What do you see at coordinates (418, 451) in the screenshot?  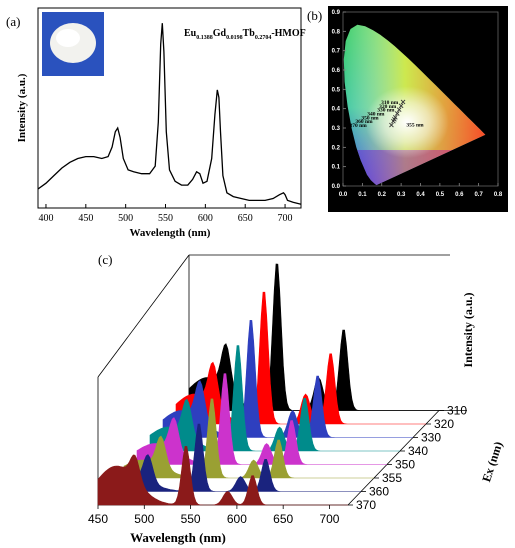 I see `panel-c-z-tick-label: 340` at bounding box center [418, 451].